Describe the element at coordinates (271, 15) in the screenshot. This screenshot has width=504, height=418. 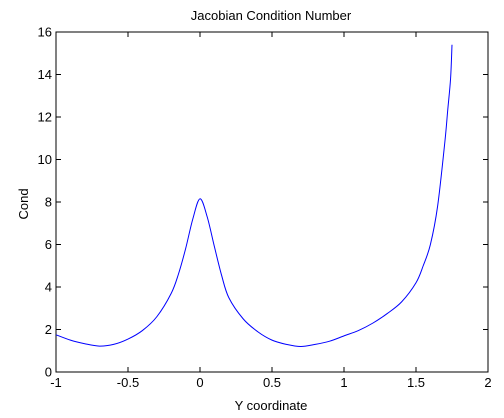
I see `chart-title: Jacobian Condition Number` at that location.